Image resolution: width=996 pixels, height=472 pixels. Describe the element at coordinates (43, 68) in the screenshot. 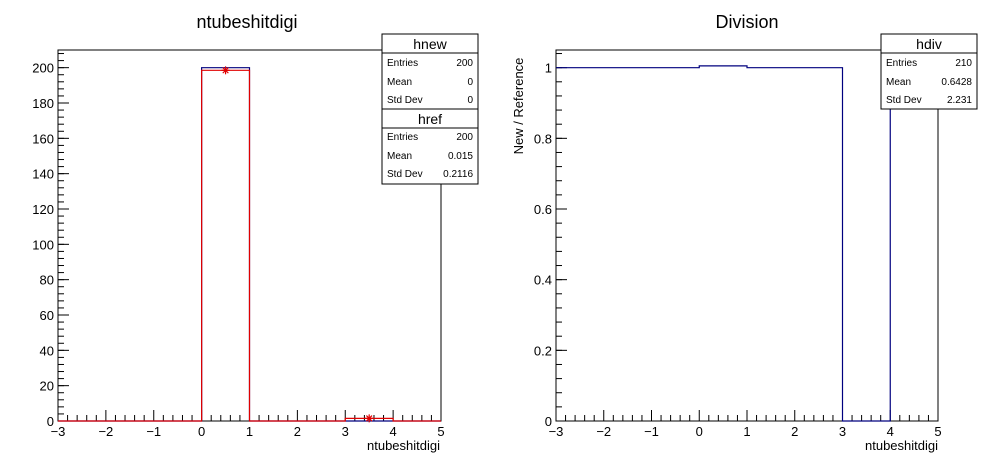

I see `y-tick-label: 200` at that location.